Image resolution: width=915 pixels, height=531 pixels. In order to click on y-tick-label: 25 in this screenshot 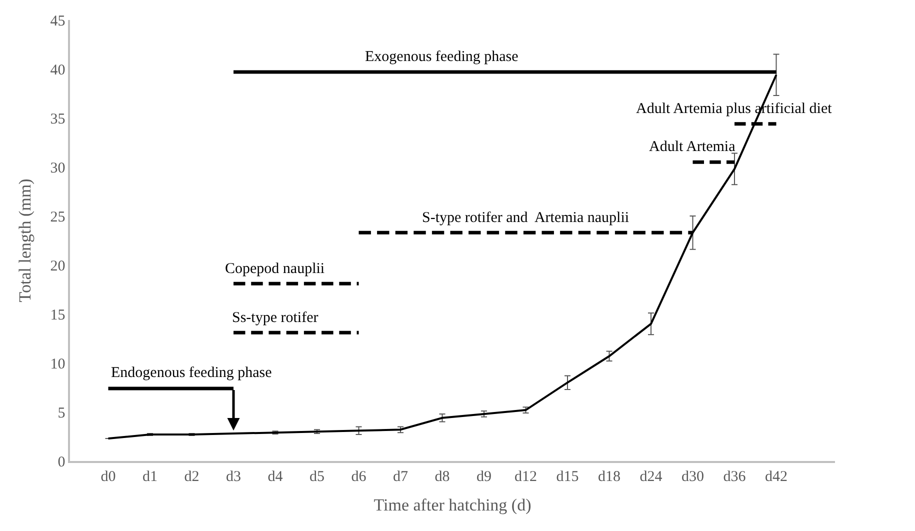, I will do `click(58, 217)`.